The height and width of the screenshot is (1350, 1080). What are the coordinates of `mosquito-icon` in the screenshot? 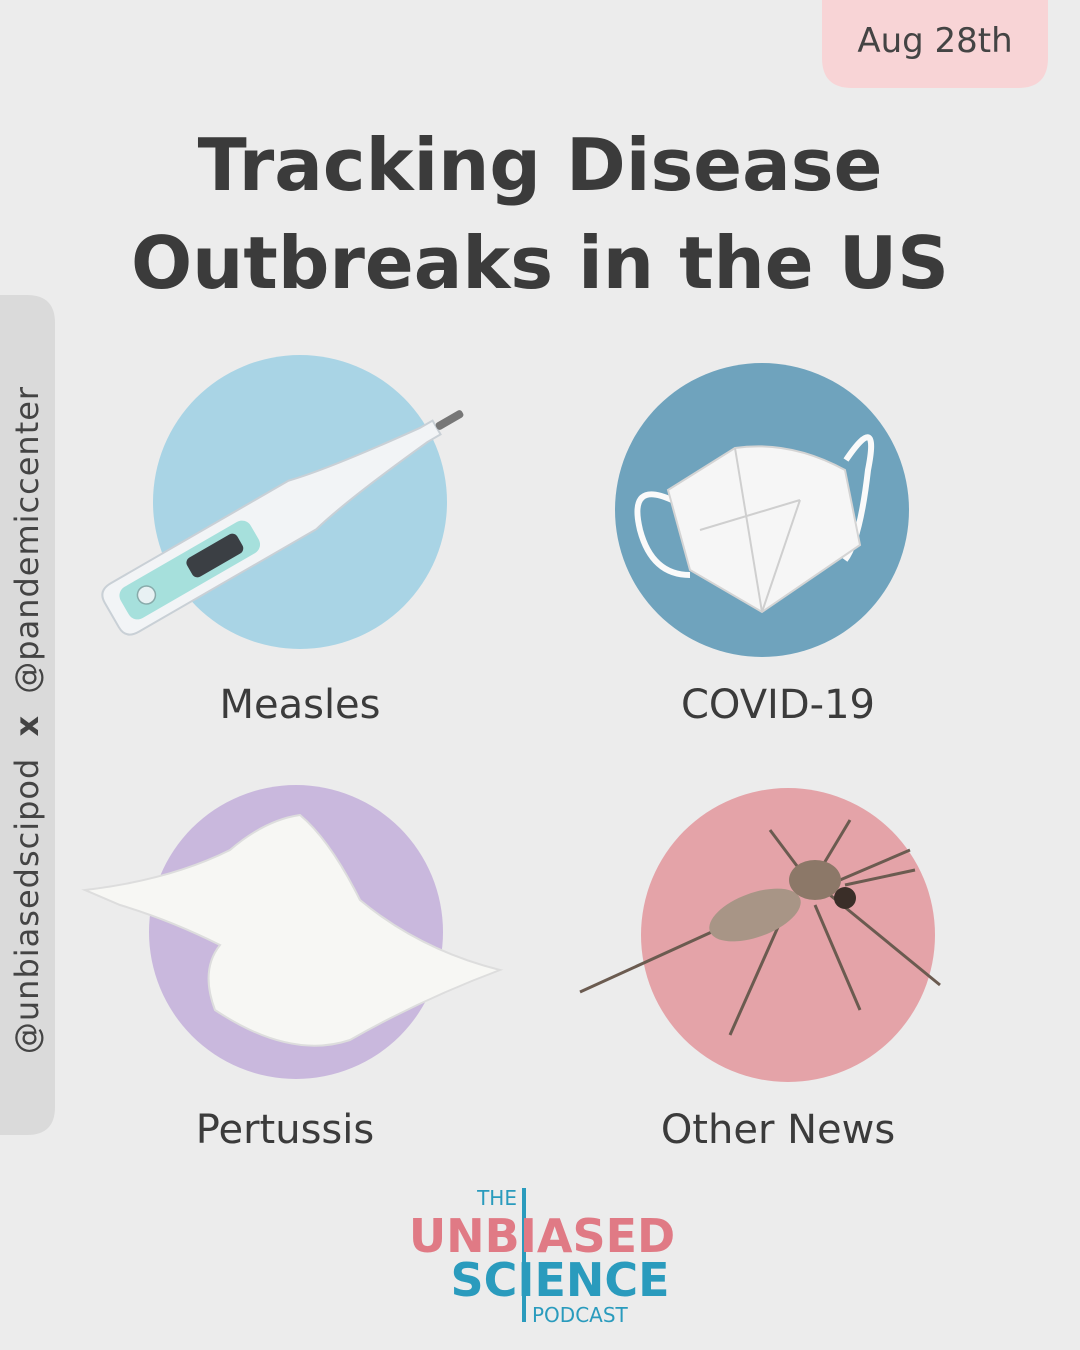 It's located at (760, 927).